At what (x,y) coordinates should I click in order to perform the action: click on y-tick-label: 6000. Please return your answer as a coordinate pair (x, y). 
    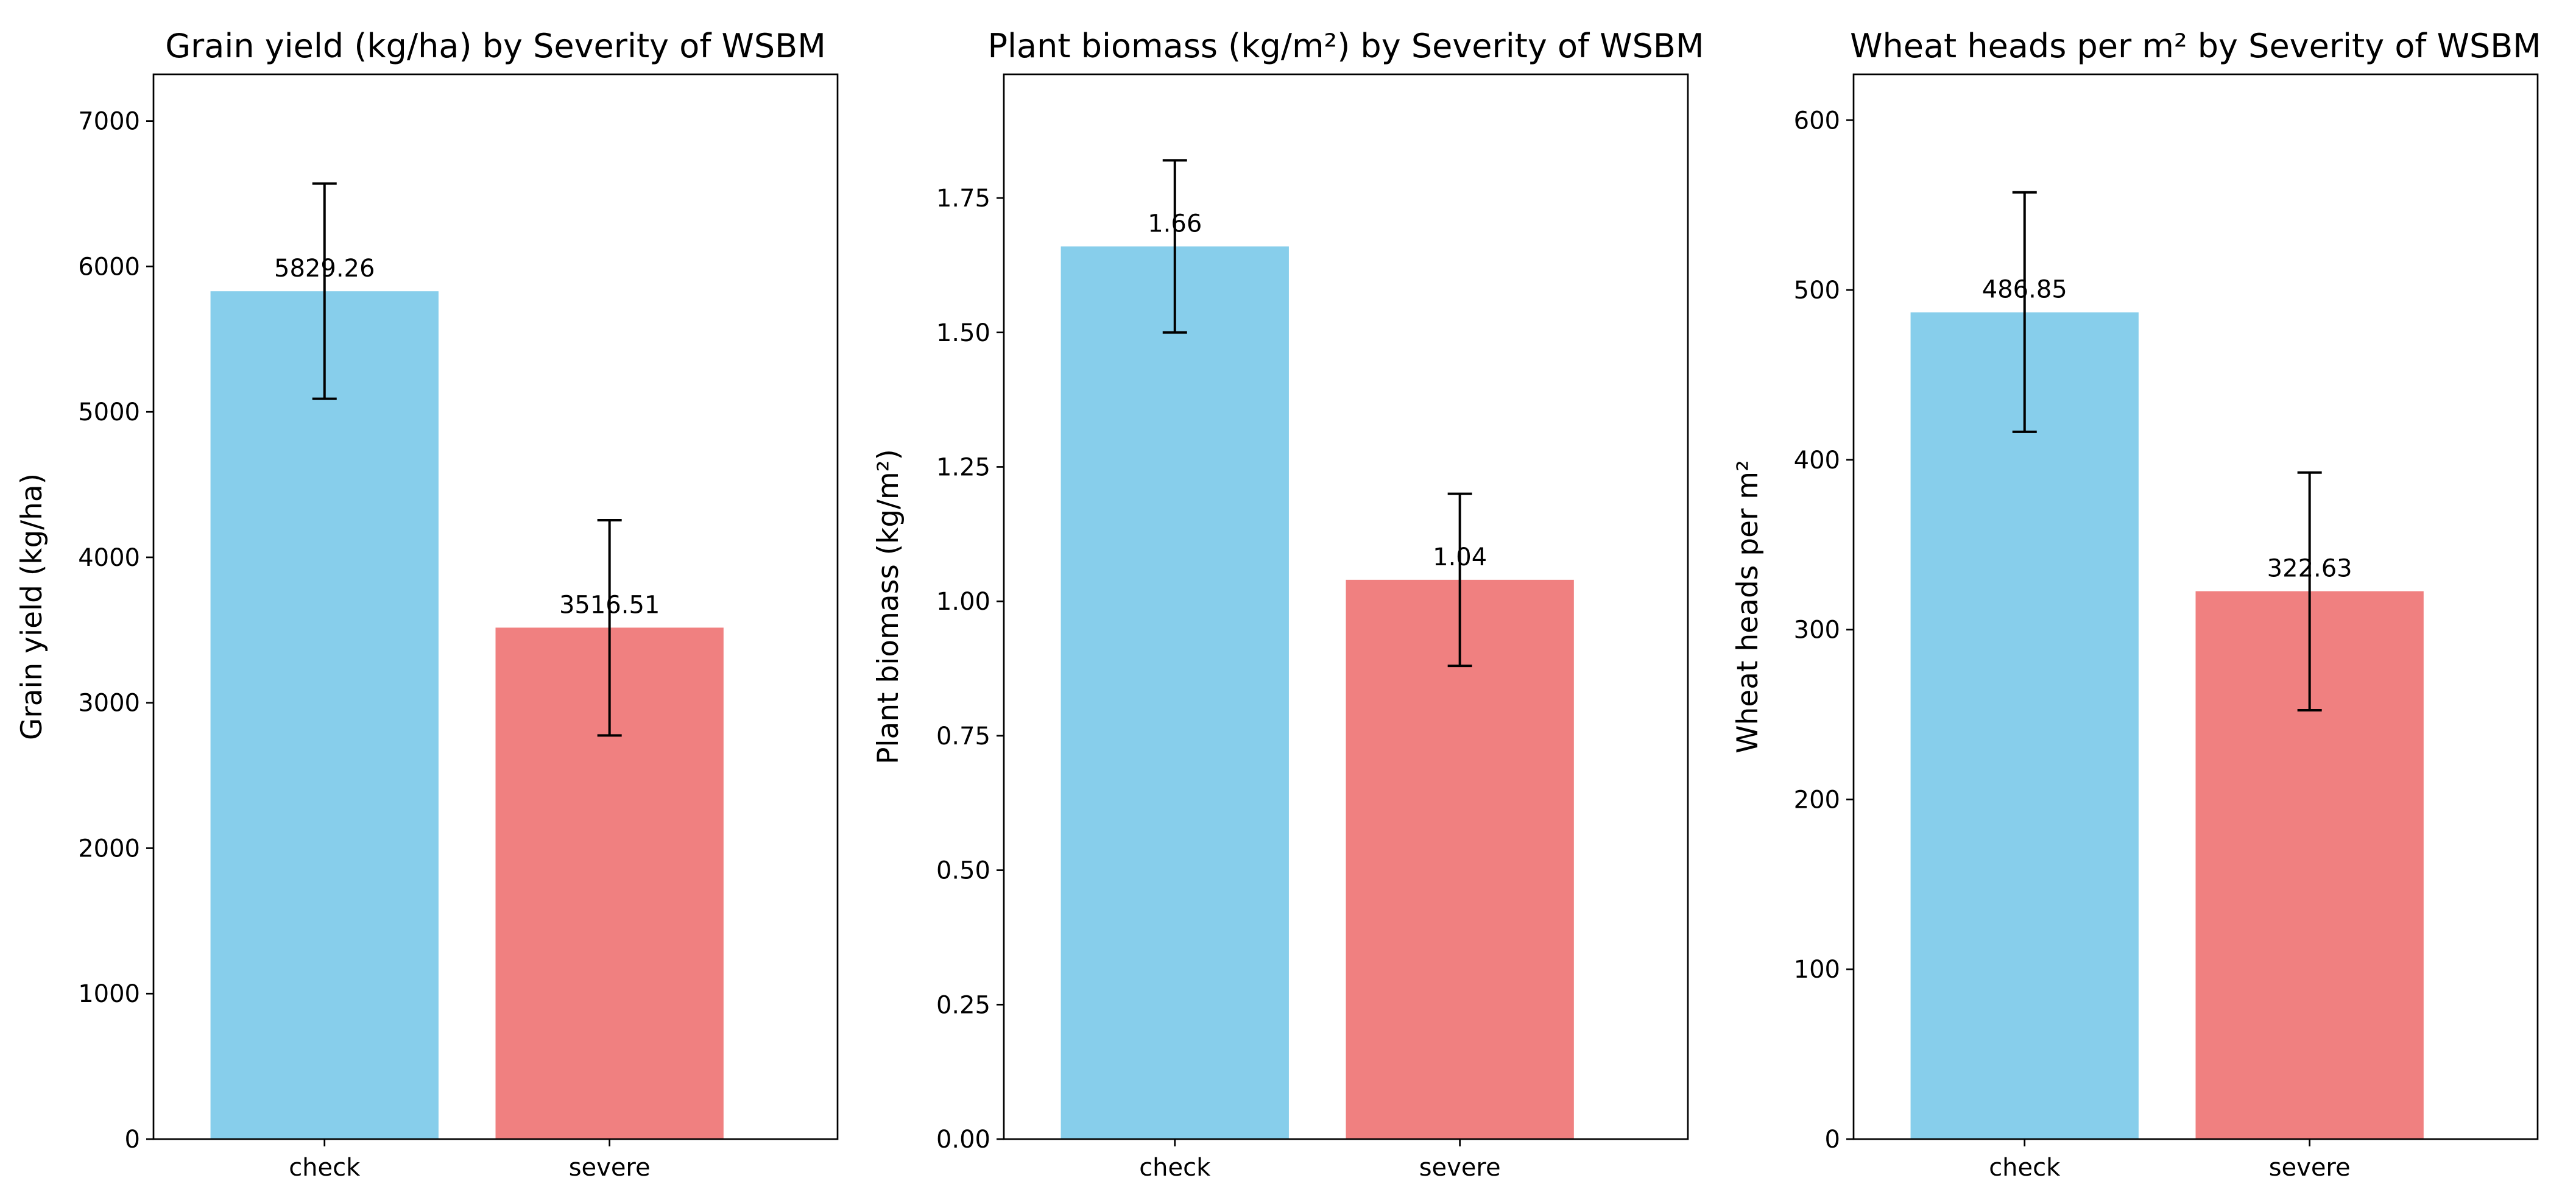
    Looking at the image, I should click on (109, 267).